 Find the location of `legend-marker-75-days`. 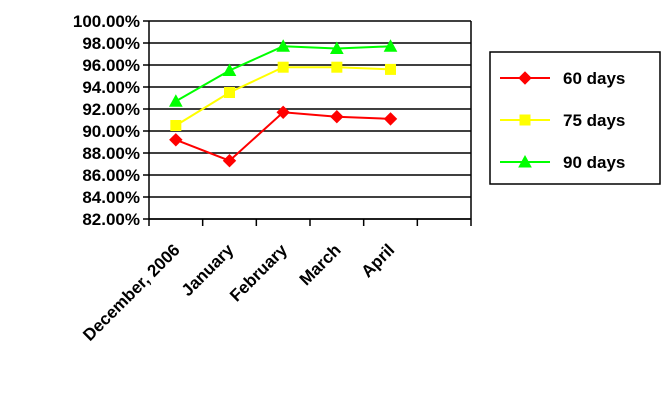

legend-marker-75-days is located at coordinates (525, 120).